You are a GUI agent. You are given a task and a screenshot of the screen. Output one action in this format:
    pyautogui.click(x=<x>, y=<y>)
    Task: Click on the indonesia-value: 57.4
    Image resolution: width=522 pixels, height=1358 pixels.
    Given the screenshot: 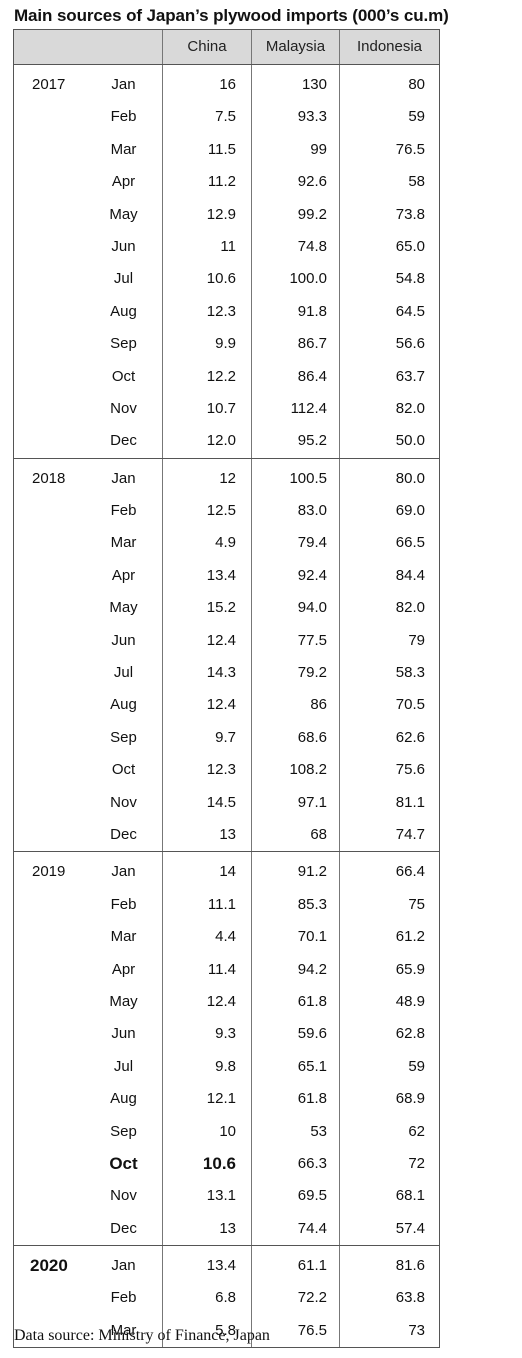 What is the action you would take?
    pyautogui.click(x=410, y=1228)
    